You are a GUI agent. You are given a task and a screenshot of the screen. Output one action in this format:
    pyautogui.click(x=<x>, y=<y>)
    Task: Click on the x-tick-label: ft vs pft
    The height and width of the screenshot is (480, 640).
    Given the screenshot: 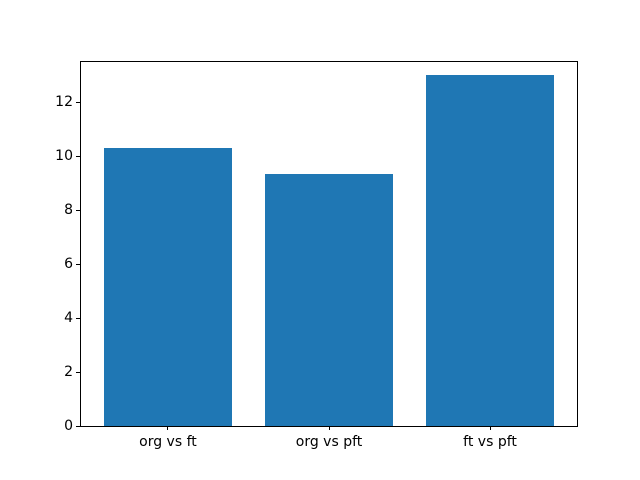 What is the action you would take?
    pyautogui.click(x=490, y=442)
    